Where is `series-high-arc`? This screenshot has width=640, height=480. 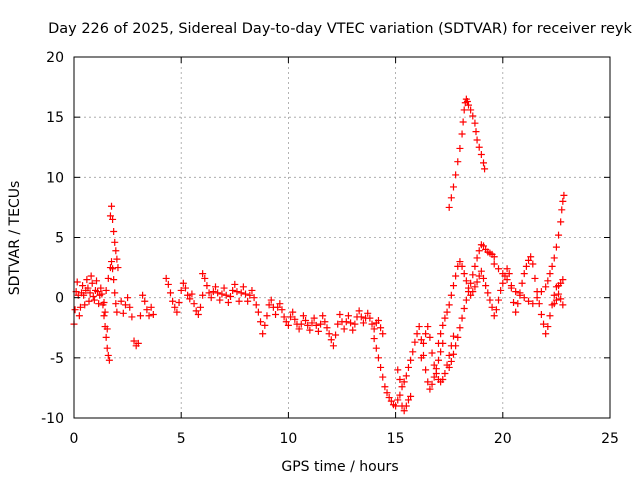 series-high-arc is located at coordinates (467, 153).